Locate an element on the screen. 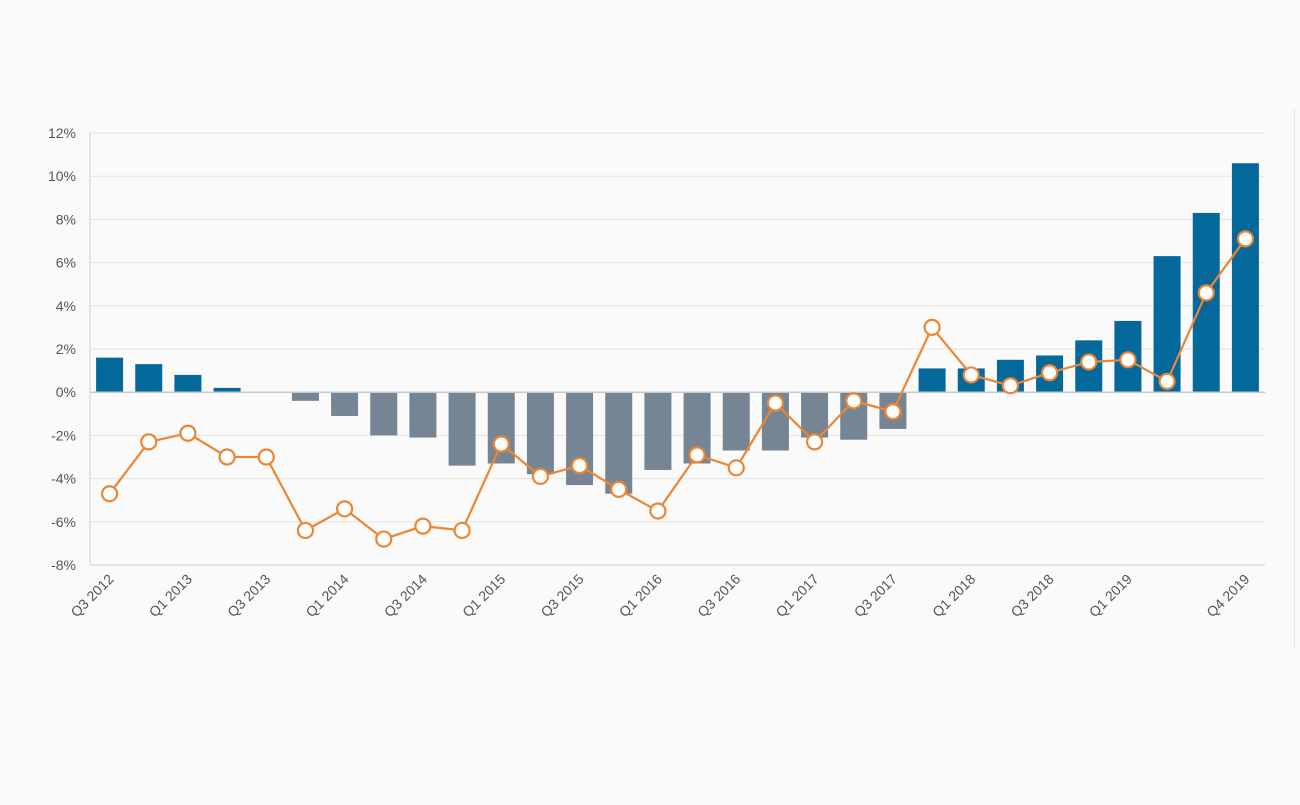 The image size is (1300, 805). x-tick-label: Q1 2017 is located at coordinates (796, 595).